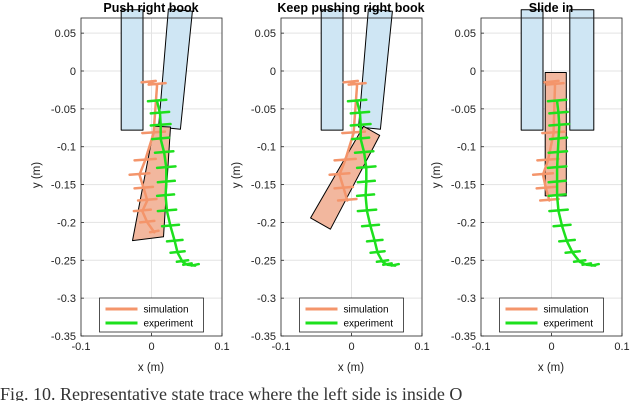 Image resolution: width=640 pixels, height=401 pixels. What do you see at coordinates (465, 34) in the screenshot?
I see `y-tick-label: 0.05` at bounding box center [465, 34].